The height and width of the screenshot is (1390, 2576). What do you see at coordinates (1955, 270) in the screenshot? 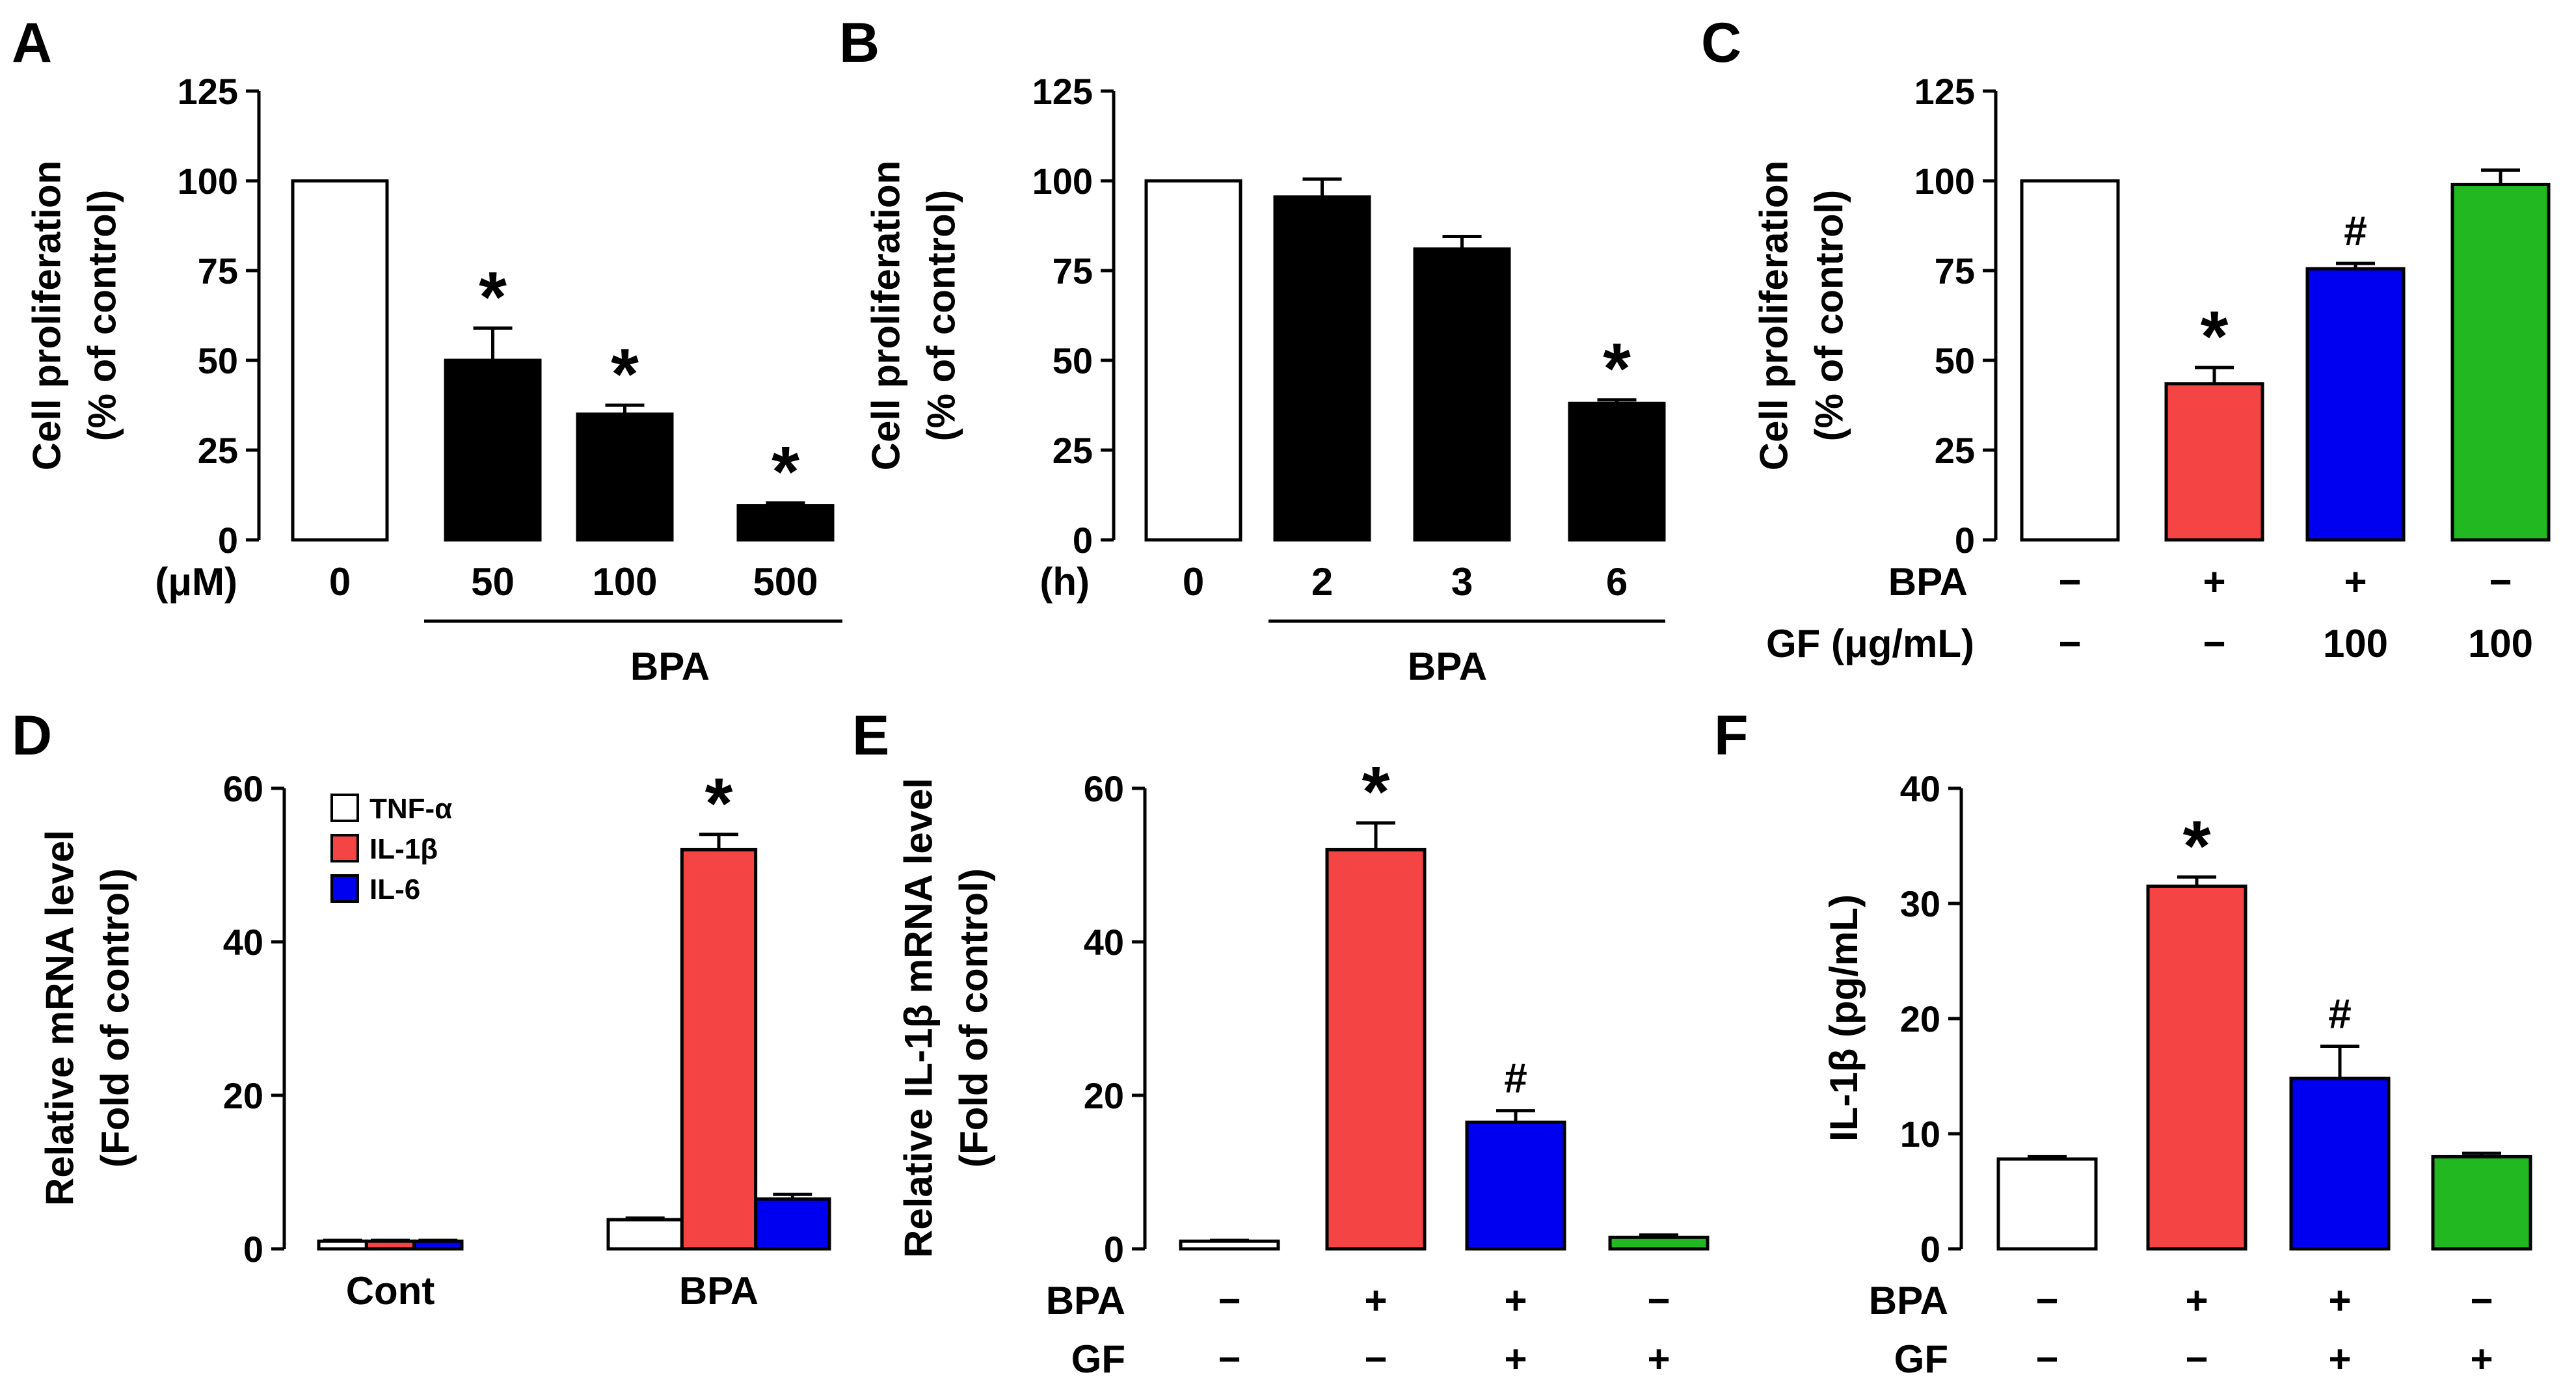
I see `y-tick-label: 75` at bounding box center [1955, 270].